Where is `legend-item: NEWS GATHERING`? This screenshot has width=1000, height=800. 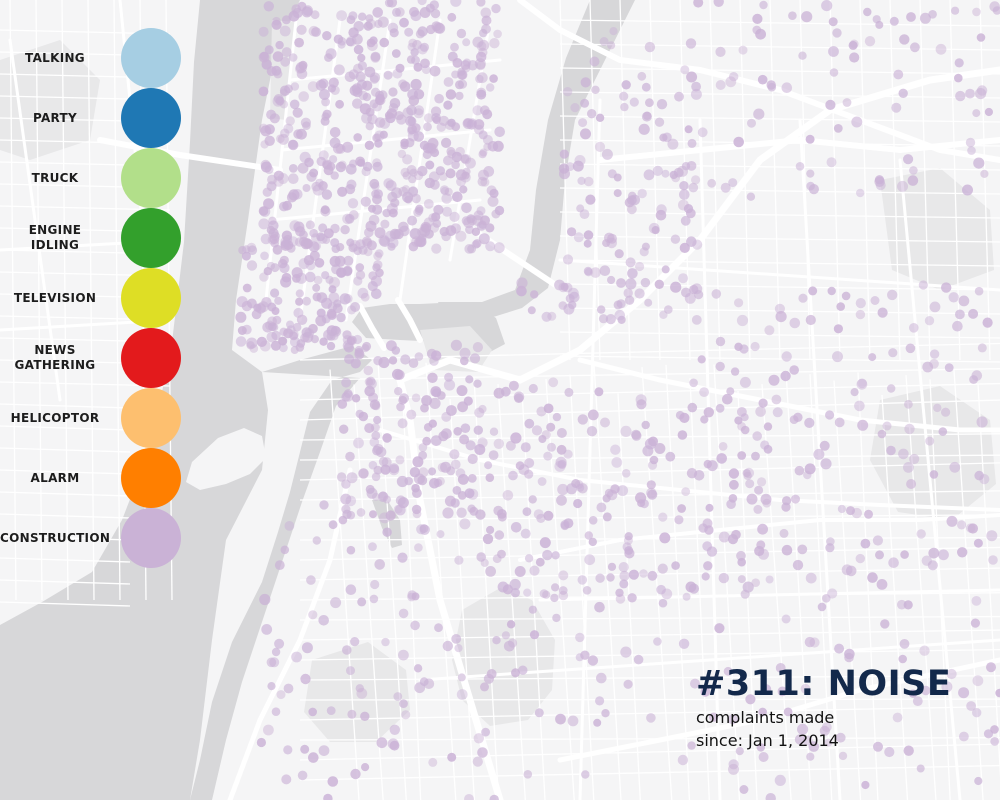 legend-item: NEWS GATHERING is located at coordinates (100, 358).